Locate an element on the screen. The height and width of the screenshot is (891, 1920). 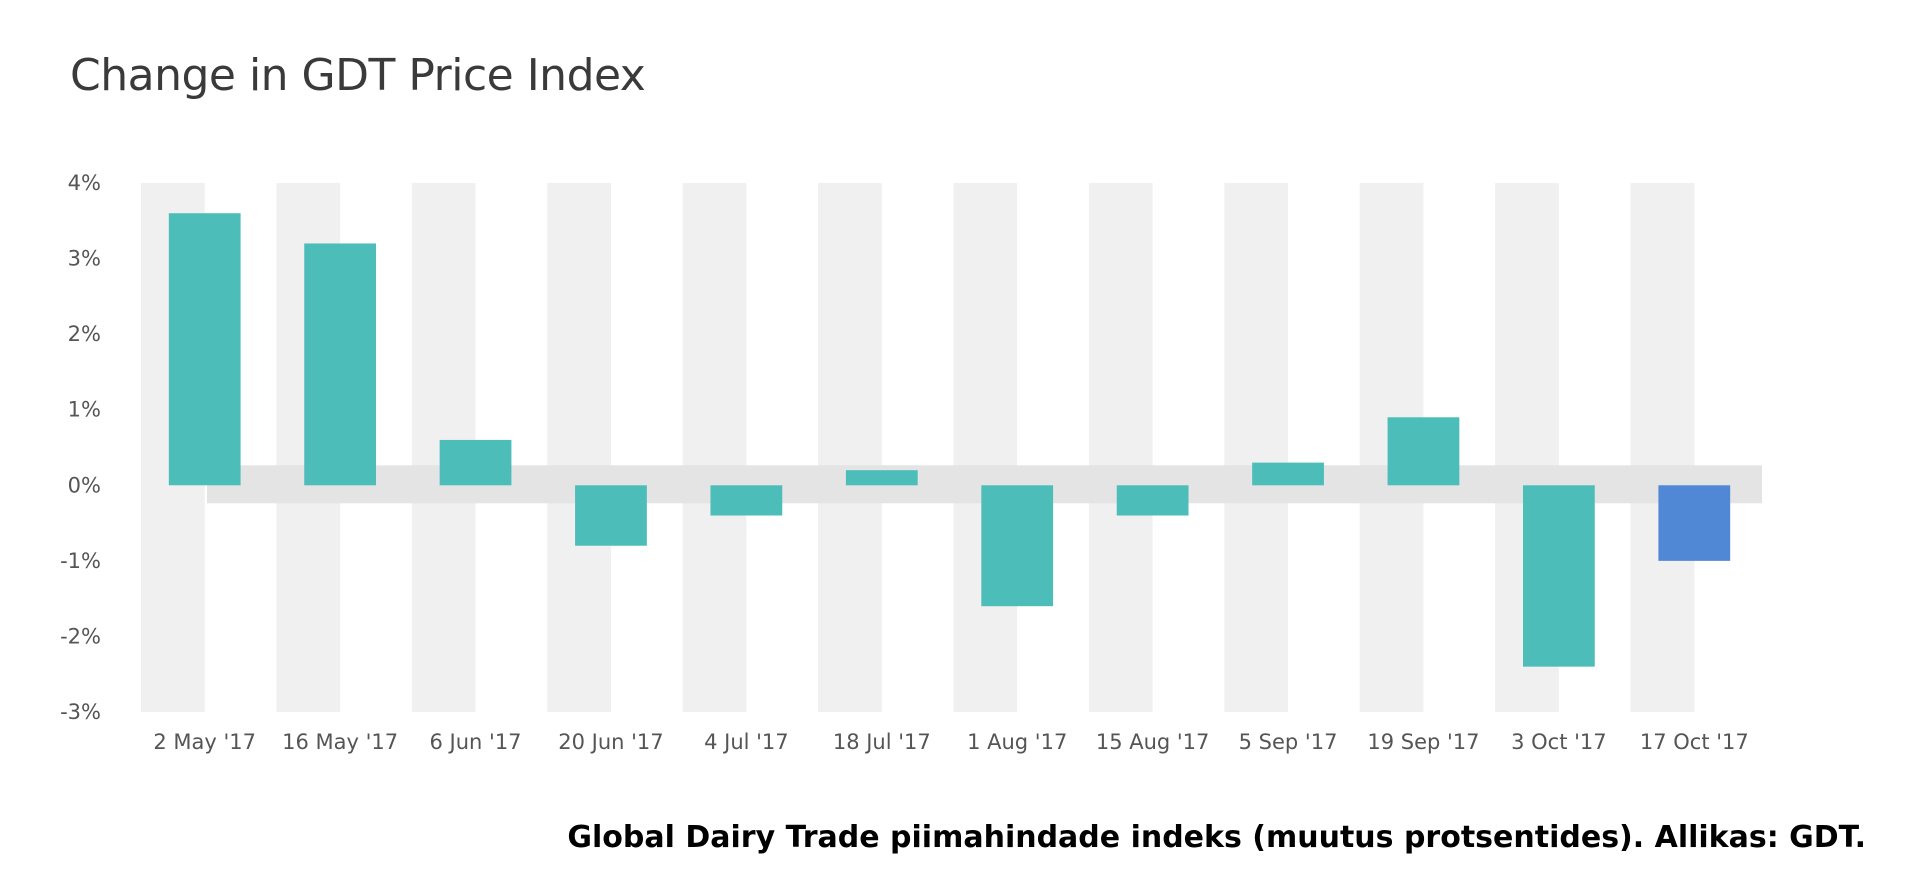
y-axis-ticks: 4% 3% 2% 1% 0% -1% -2% -3% is located at coordinates (80, 447).